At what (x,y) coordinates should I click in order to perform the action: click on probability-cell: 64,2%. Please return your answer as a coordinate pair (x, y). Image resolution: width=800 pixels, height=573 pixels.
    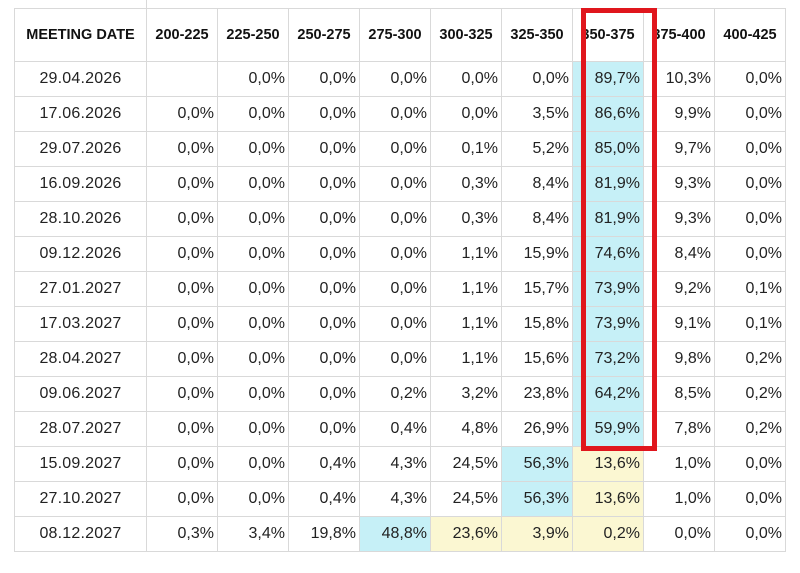
    Looking at the image, I should click on (608, 394).